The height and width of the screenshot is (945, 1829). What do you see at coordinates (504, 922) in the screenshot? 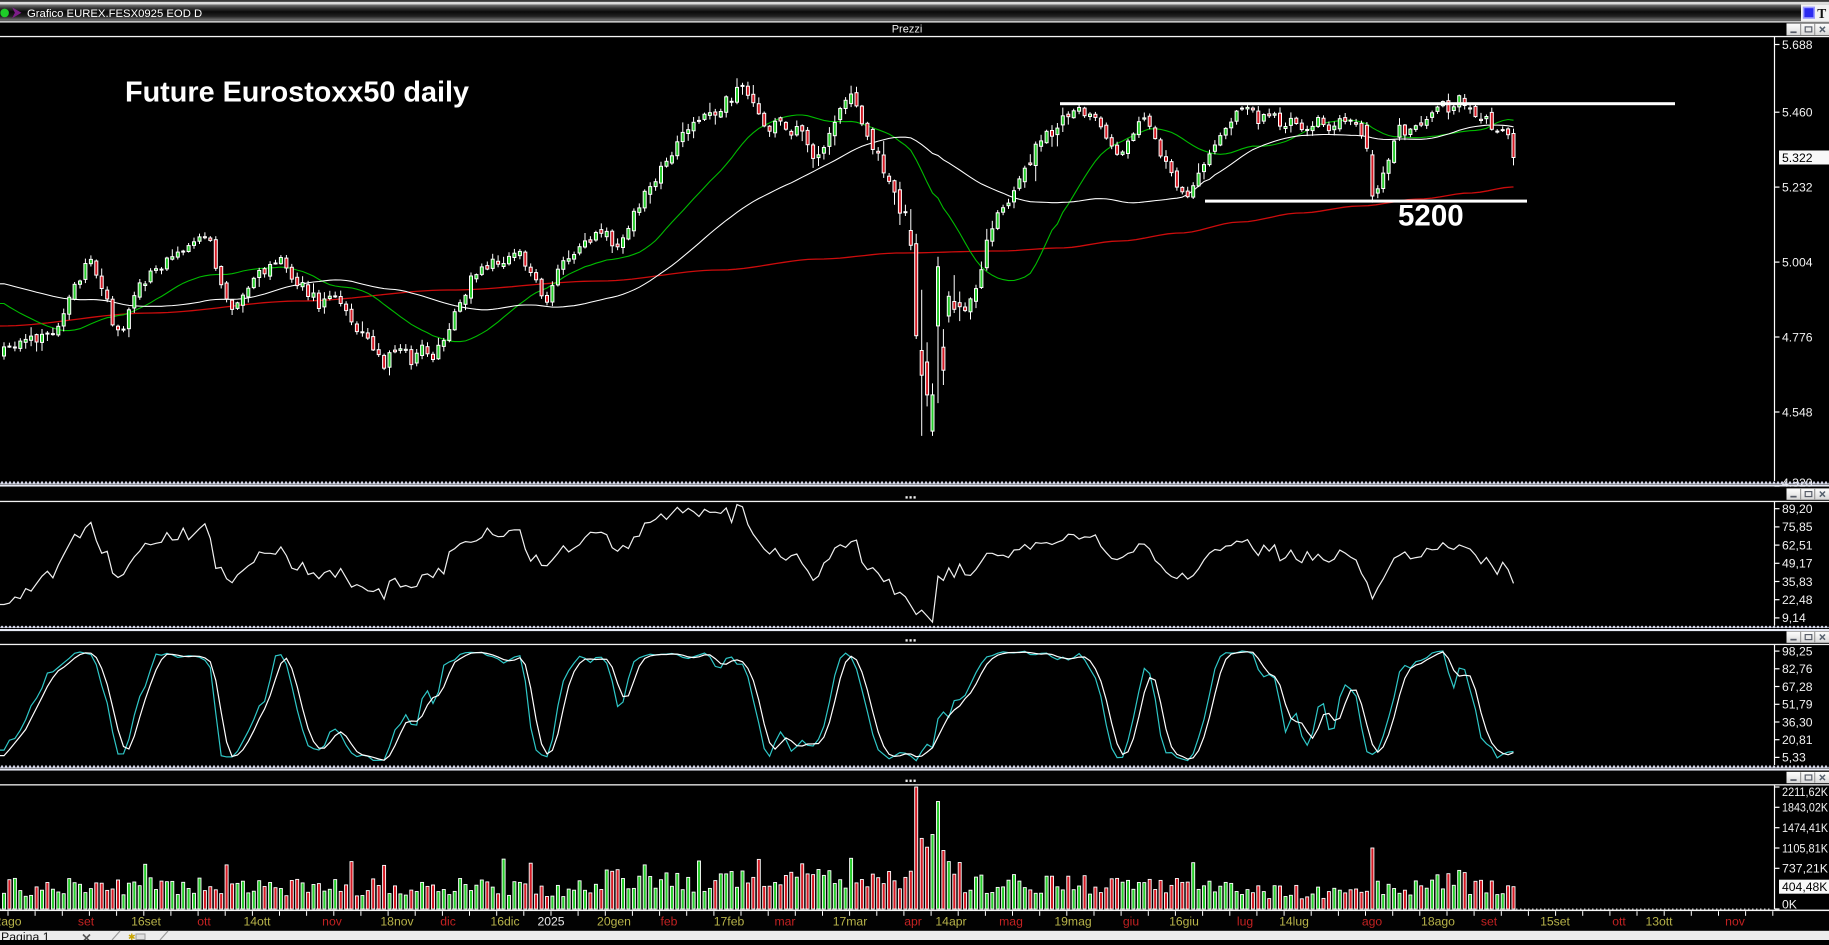
I see `svg-text: 16dic` at bounding box center [504, 922].